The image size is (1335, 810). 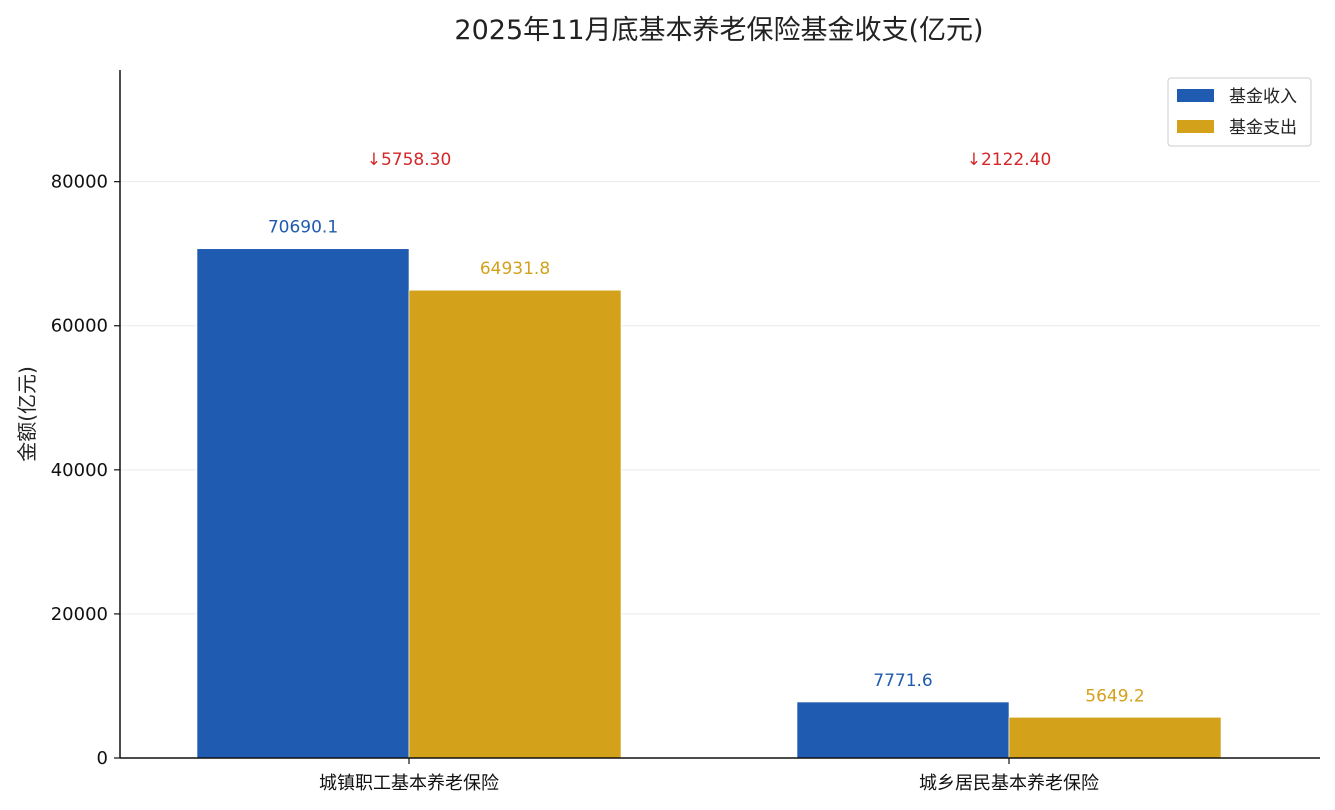 What do you see at coordinates (709, 776) in the screenshot?
I see `x-axis-ticks: 城镇职工基本养老保险 城乡居民基本养老保险` at bounding box center [709, 776].